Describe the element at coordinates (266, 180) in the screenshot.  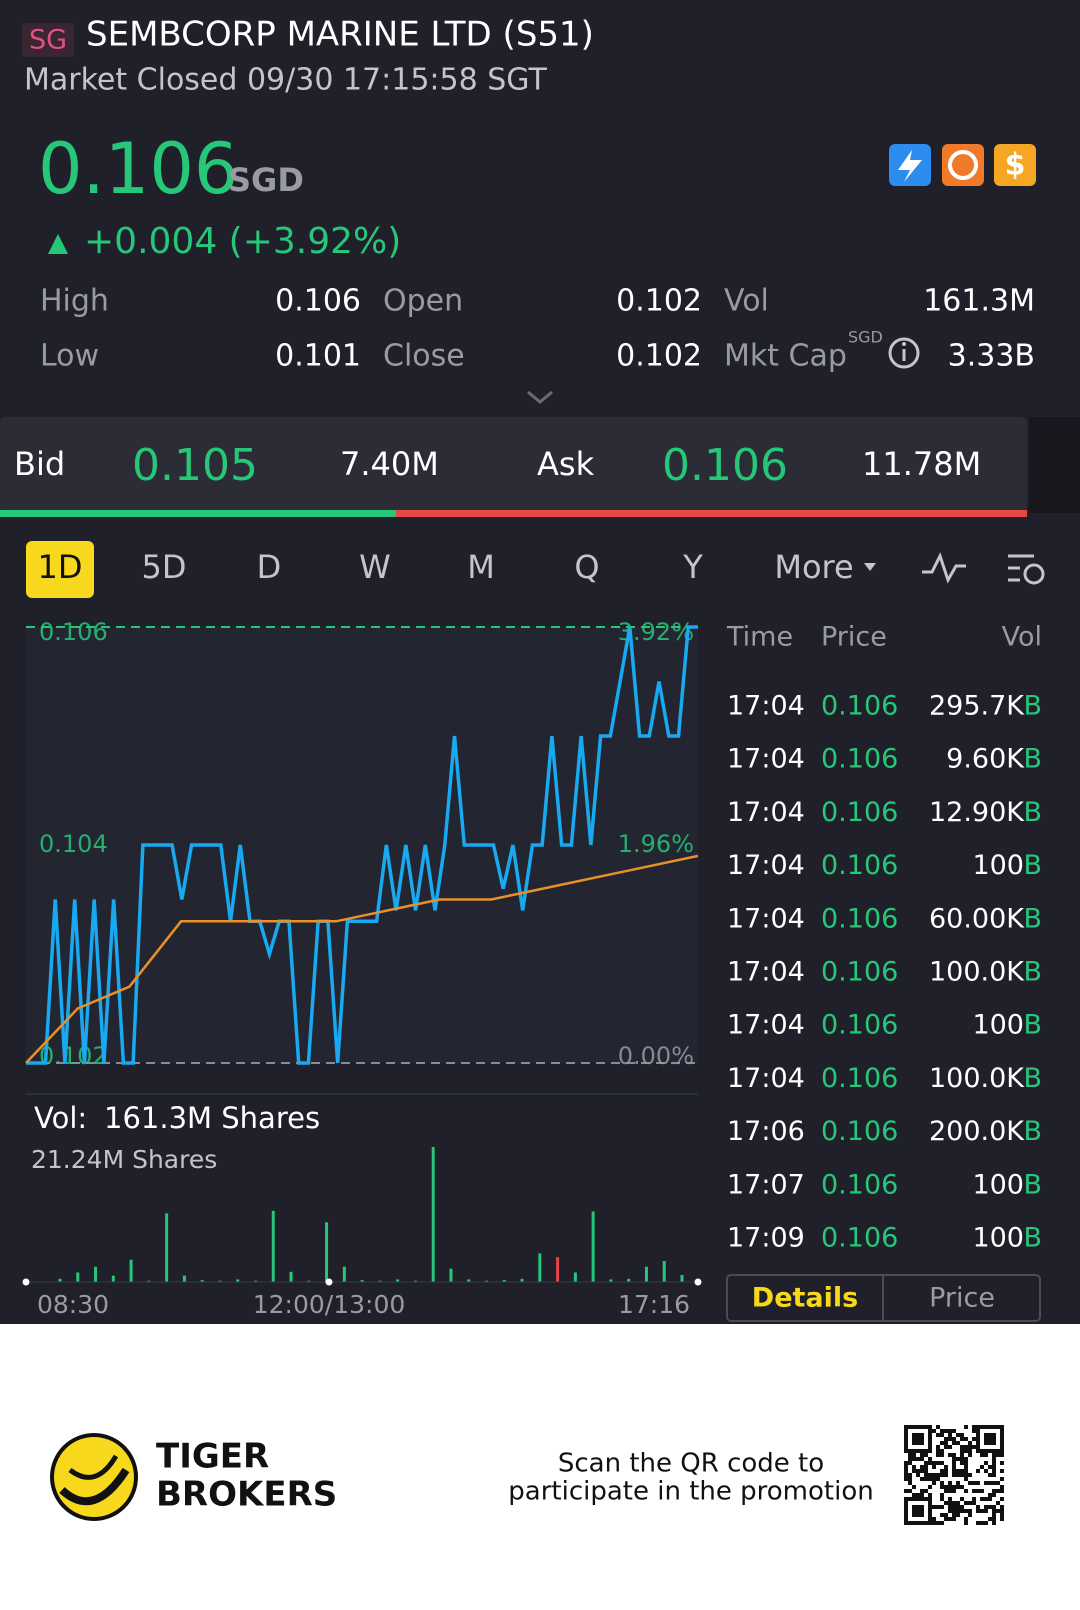
I see `currency: SGD` at that location.